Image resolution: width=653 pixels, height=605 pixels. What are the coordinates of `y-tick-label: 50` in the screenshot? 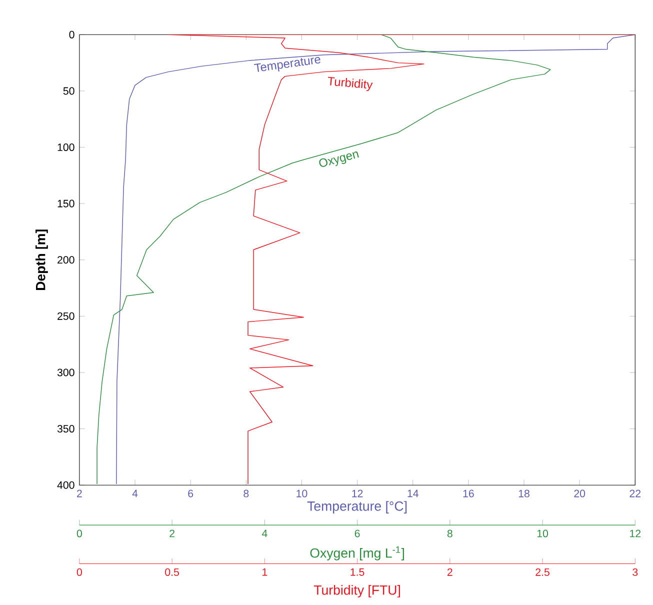 It's located at (68, 91).